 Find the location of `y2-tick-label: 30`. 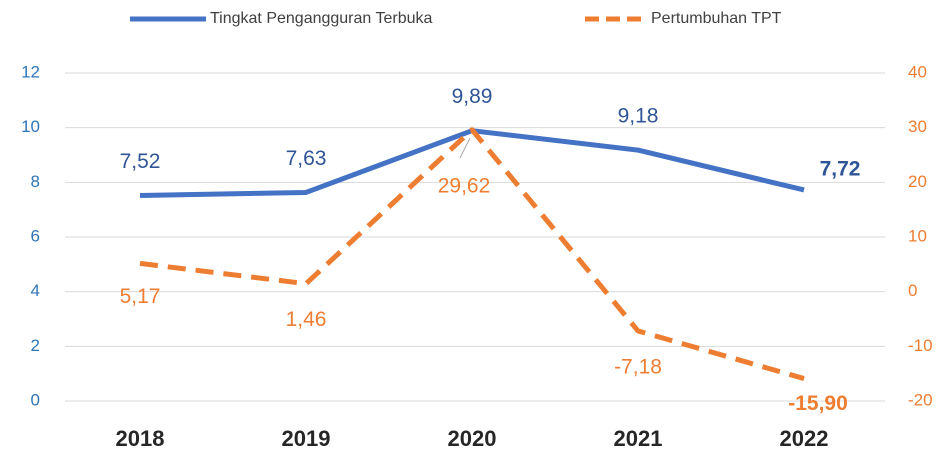

y2-tick-label: 30 is located at coordinates (917, 126).